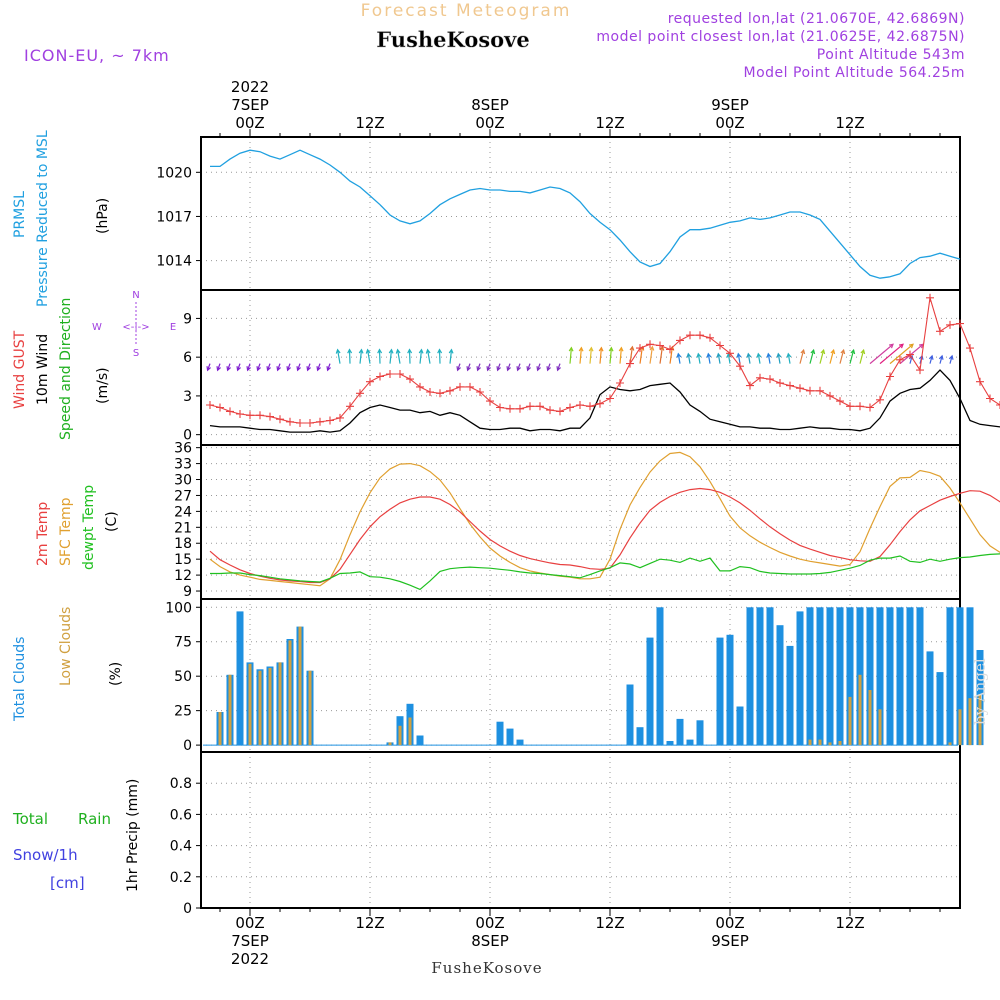 This screenshot has height=1000, width=1000. What do you see at coordinates (604, 401) in the screenshot?
I see `wind-speed-line` at bounding box center [604, 401].